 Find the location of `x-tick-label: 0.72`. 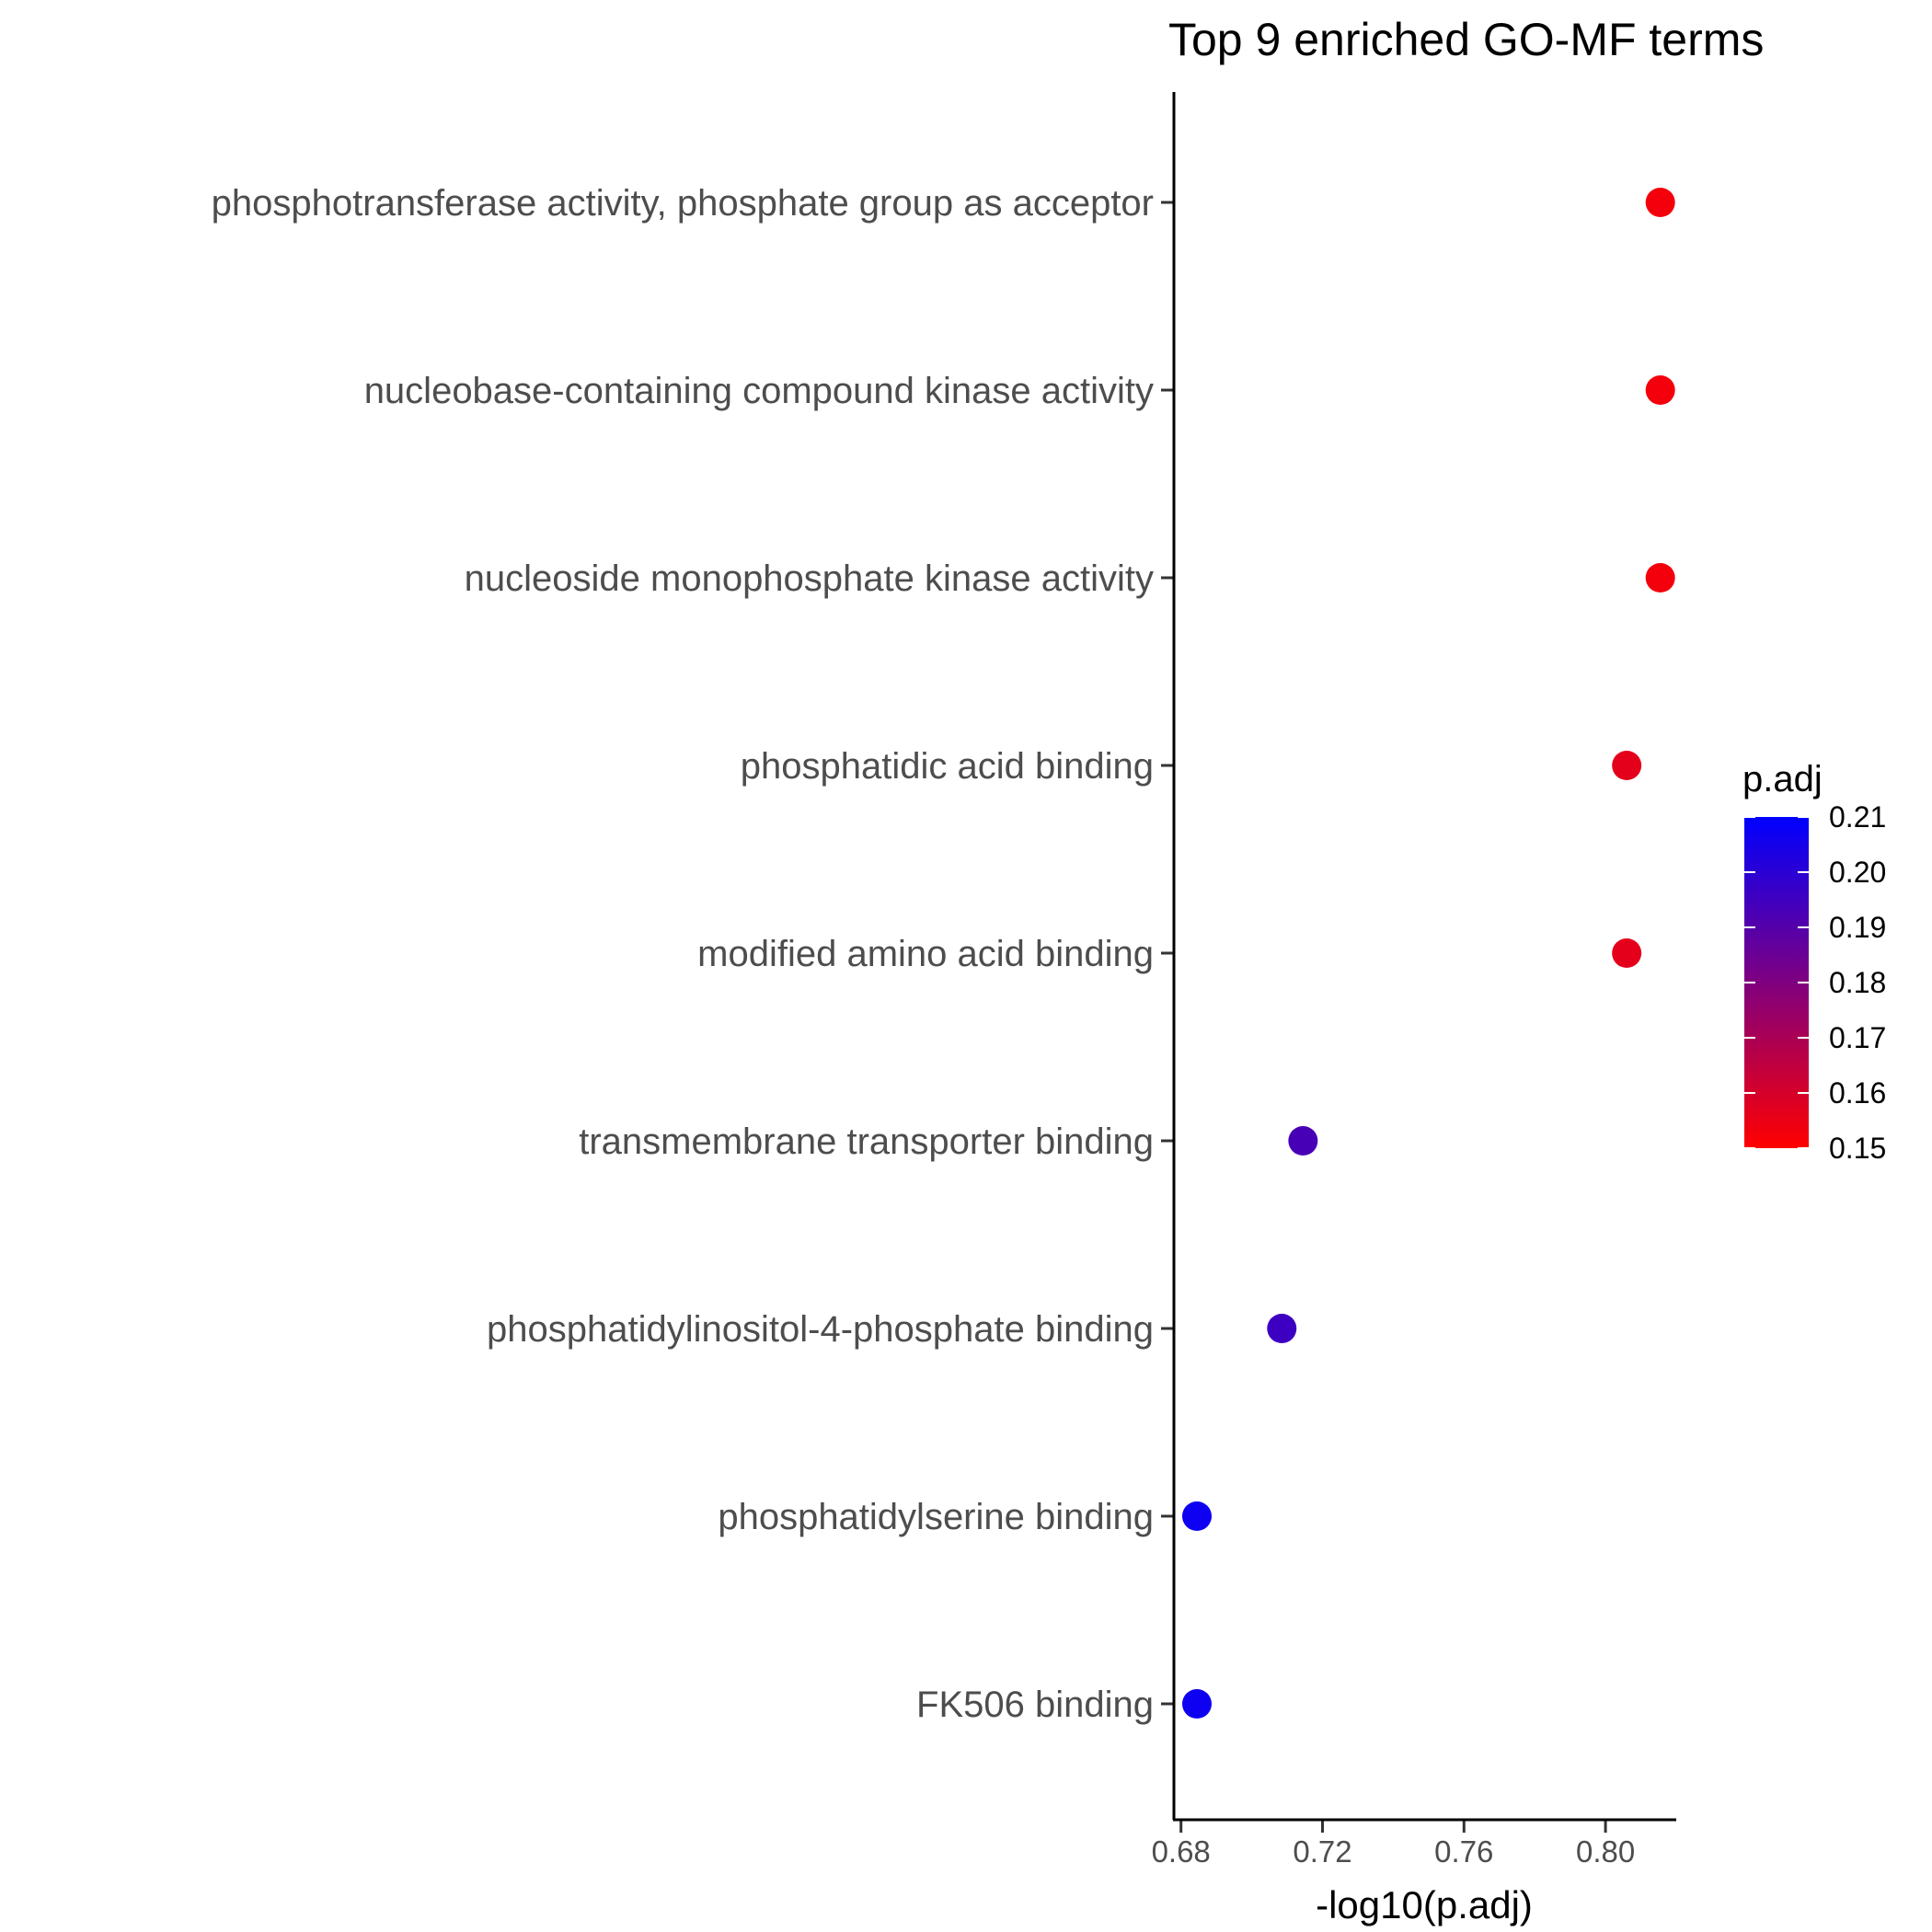

x-tick-label: 0.72 is located at coordinates (1322, 1851).